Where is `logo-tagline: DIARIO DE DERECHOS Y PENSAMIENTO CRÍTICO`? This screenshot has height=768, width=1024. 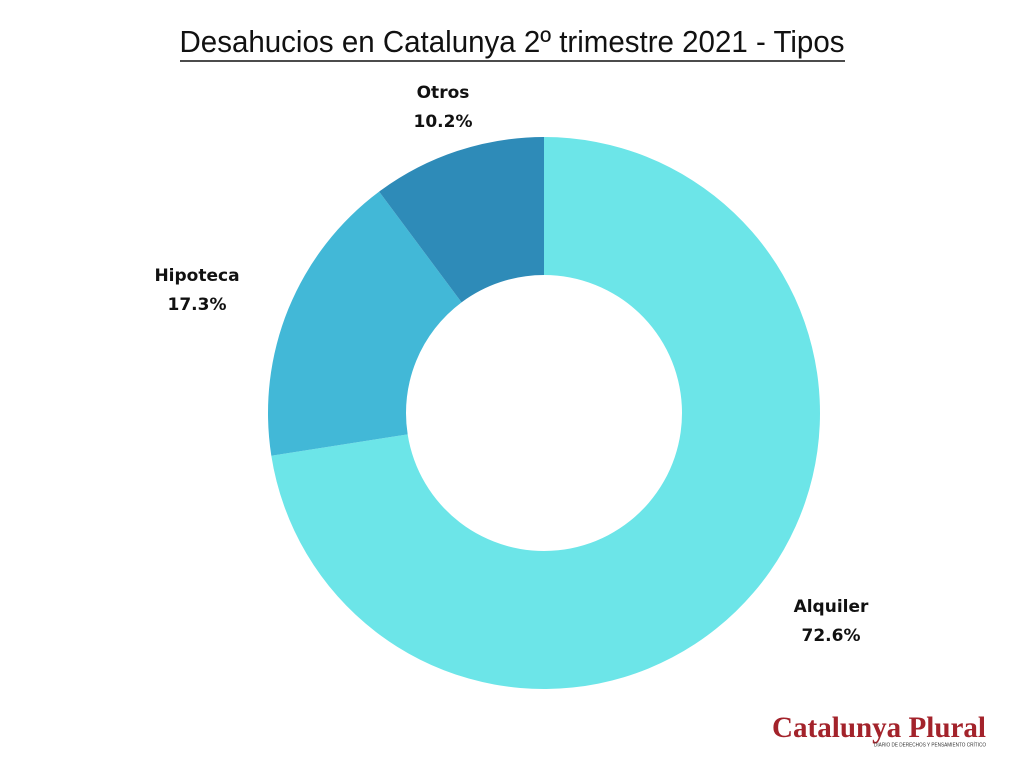 logo-tagline: DIARIO DE DERECHOS Y PENSAMIENTO CRÍTICO is located at coordinates (930, 744).